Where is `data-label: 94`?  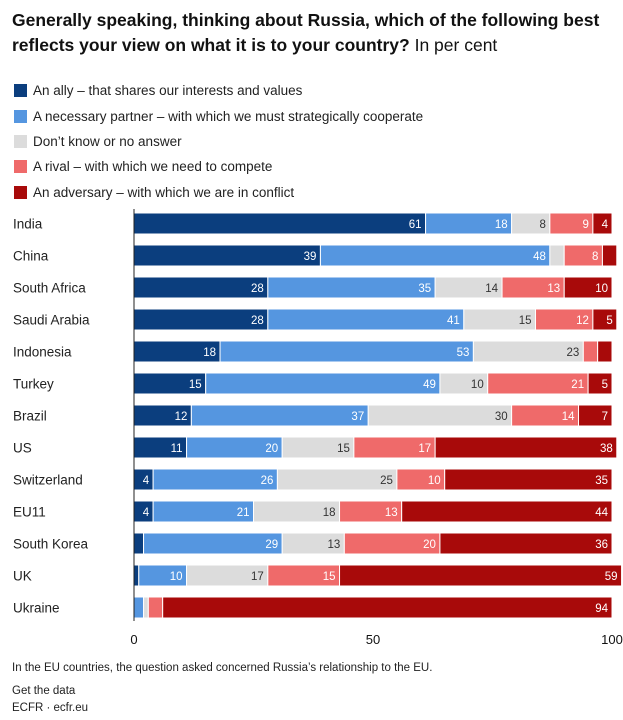 data-label: 94 is located at coordinates (601, 609).